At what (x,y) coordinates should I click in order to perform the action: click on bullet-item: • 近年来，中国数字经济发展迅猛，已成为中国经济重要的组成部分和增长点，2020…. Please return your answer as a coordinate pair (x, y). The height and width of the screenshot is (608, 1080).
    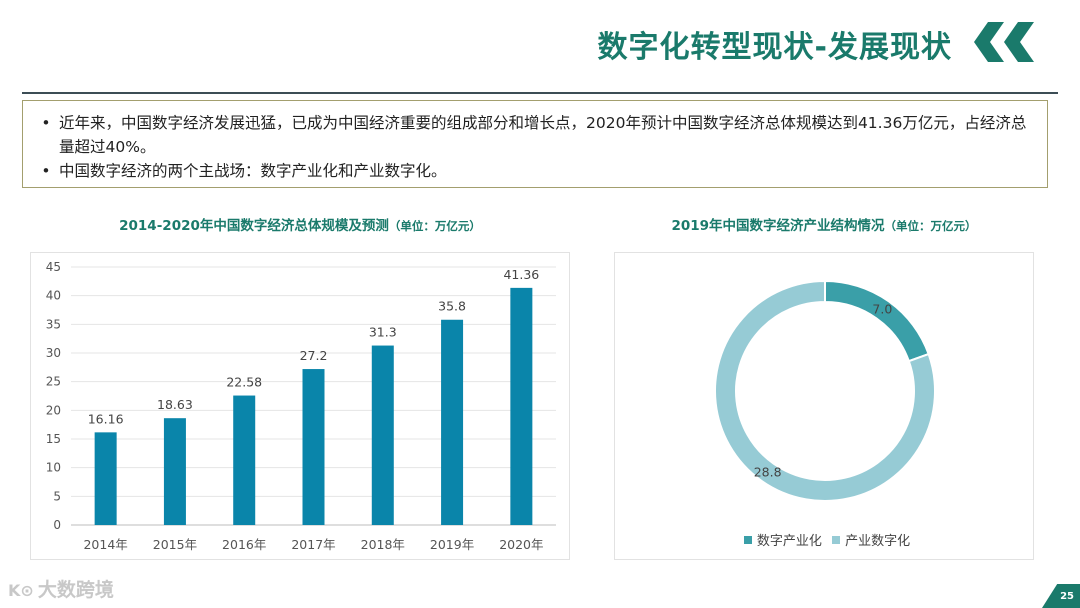
    Looking at the image, I should click on (533, 135).